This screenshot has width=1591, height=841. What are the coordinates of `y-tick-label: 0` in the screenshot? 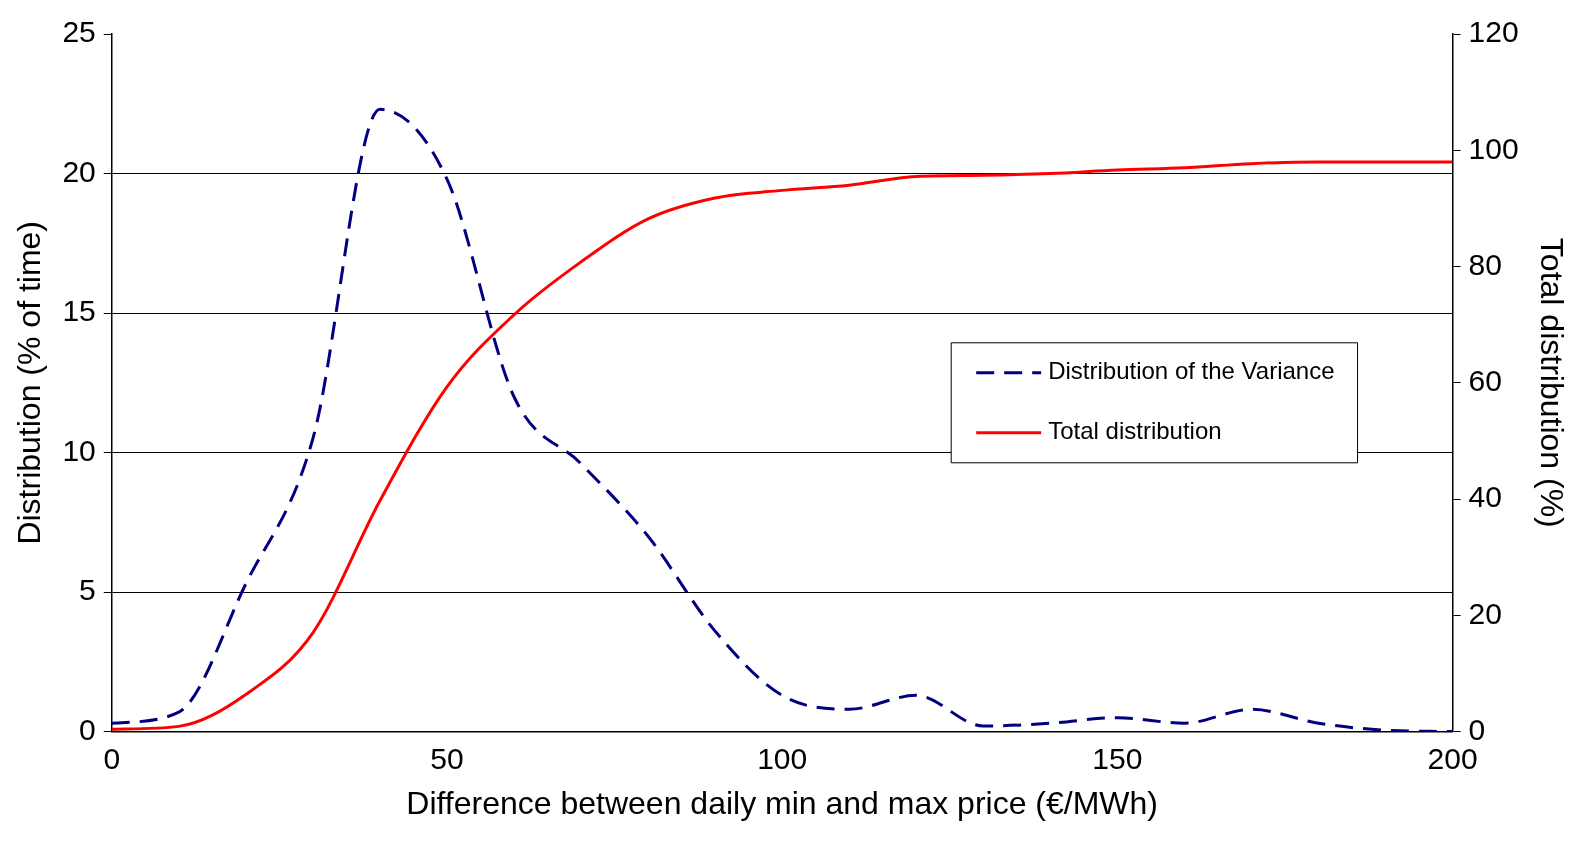 It's located at (87, 729).